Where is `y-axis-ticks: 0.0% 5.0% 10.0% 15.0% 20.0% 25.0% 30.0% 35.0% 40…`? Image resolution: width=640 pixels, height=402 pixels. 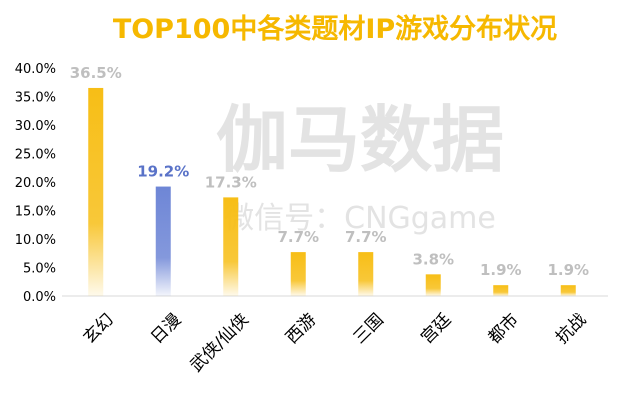
y-axis-ticks: 0.0% 5.0% 10.0% 15.0% 20.0% 25.0% 30.0% 35.0% 40… is located at coordinates (35, 183).